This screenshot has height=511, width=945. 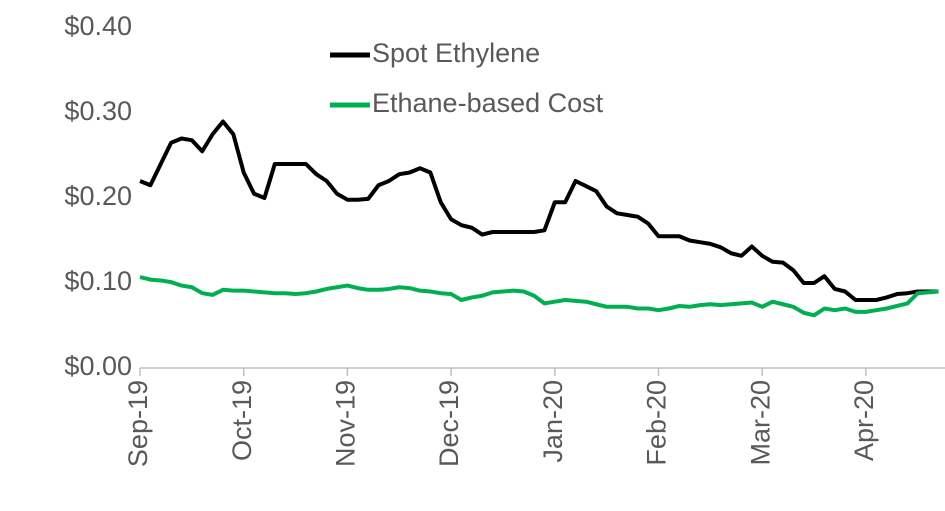 What do you see at coordinates (98, 111) in the screenshot?
I see `y-tick-label: $0.30` at bounding box center [98, 111].